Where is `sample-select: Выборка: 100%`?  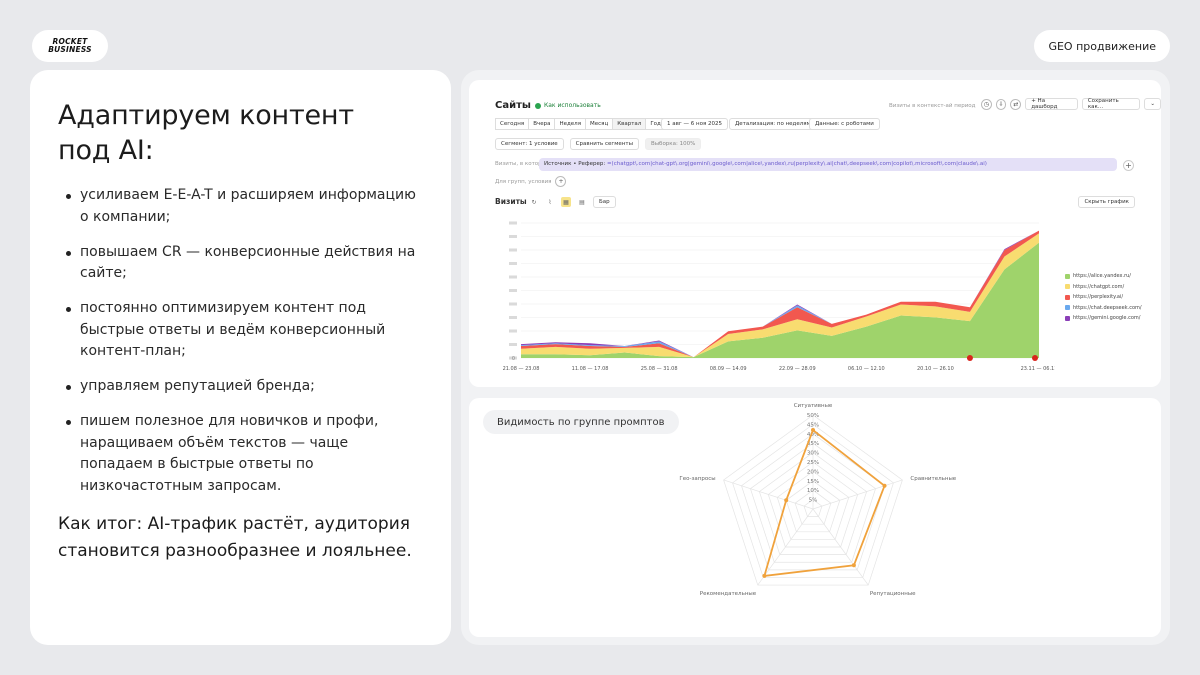 sample-select: Выборка: 100% is located at coordinates (673, 144).